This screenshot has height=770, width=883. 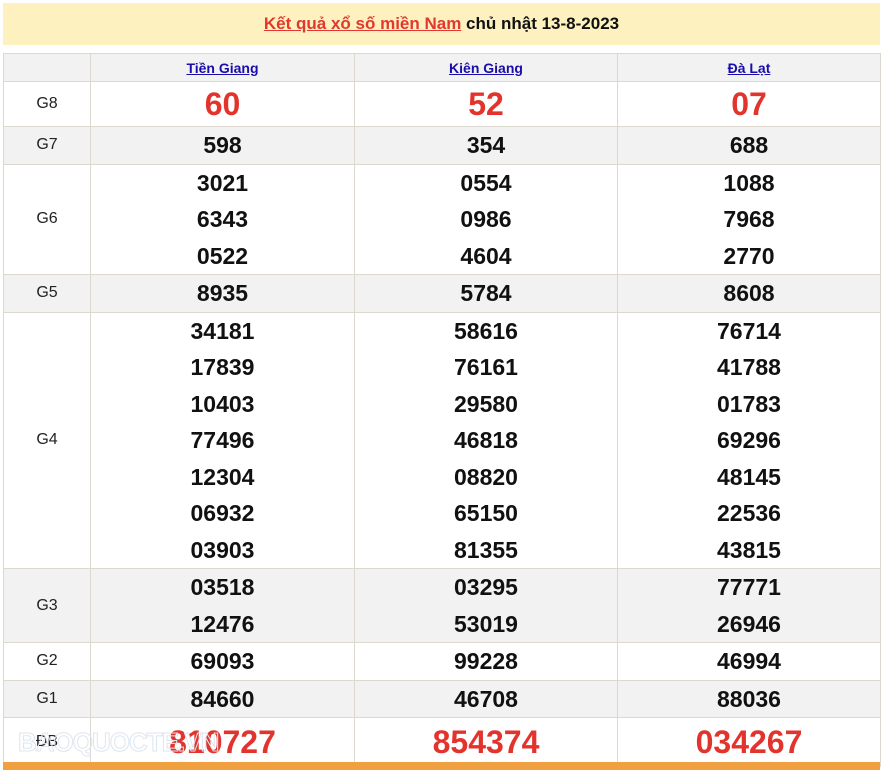 I want to click on prize-number: 03903, so click(x=222, y=549).